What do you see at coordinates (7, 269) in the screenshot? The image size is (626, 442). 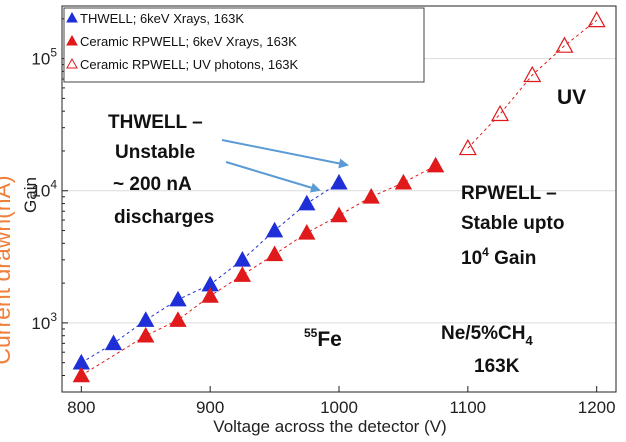 I see `side-axis-label: Current drawn(nA)` at bounding box center [7, 269].